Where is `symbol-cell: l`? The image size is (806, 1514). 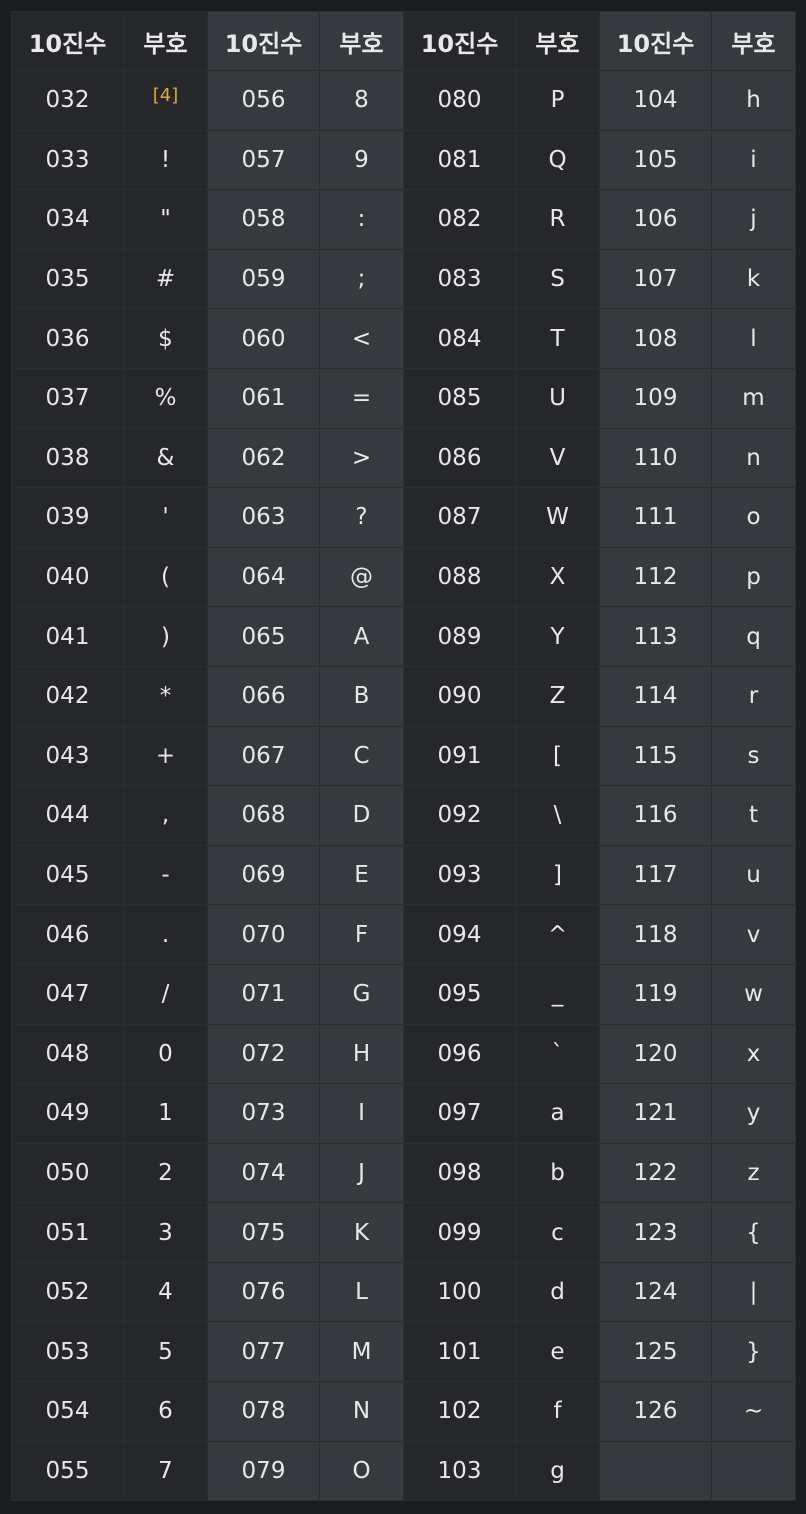
symbol-cell: l is located at coordinates (753, 338).